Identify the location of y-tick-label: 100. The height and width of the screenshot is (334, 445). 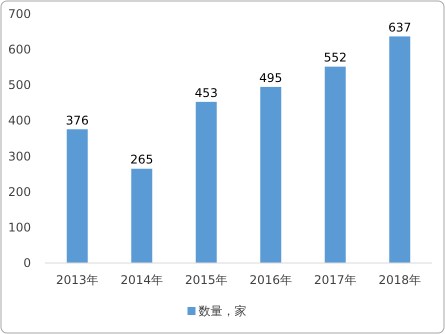
(19, 227).